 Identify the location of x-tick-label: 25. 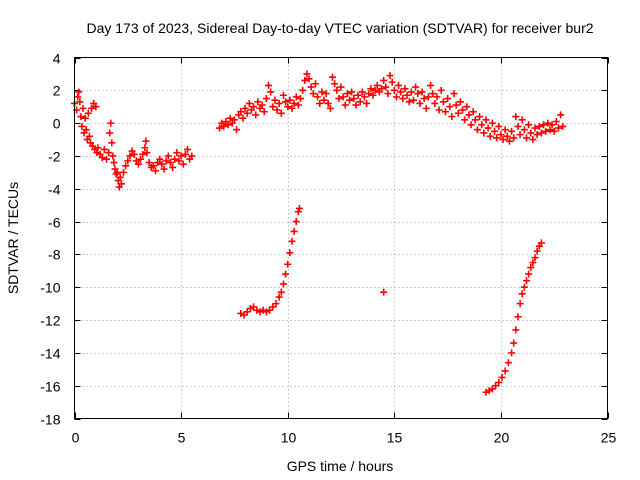
(609, 438).